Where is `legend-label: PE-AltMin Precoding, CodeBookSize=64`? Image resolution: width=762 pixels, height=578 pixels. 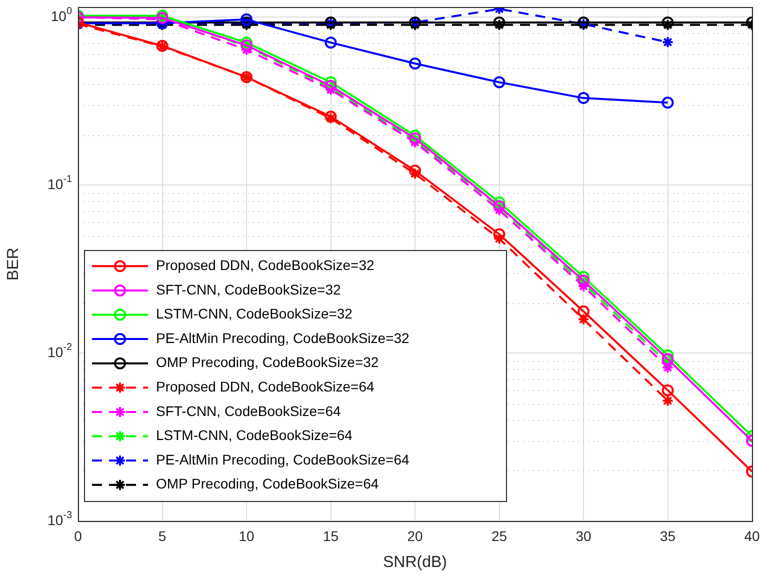 legend-label: PE-AltMin Precoding, CodeBookSize=64 is located at coordinates (283, 459).